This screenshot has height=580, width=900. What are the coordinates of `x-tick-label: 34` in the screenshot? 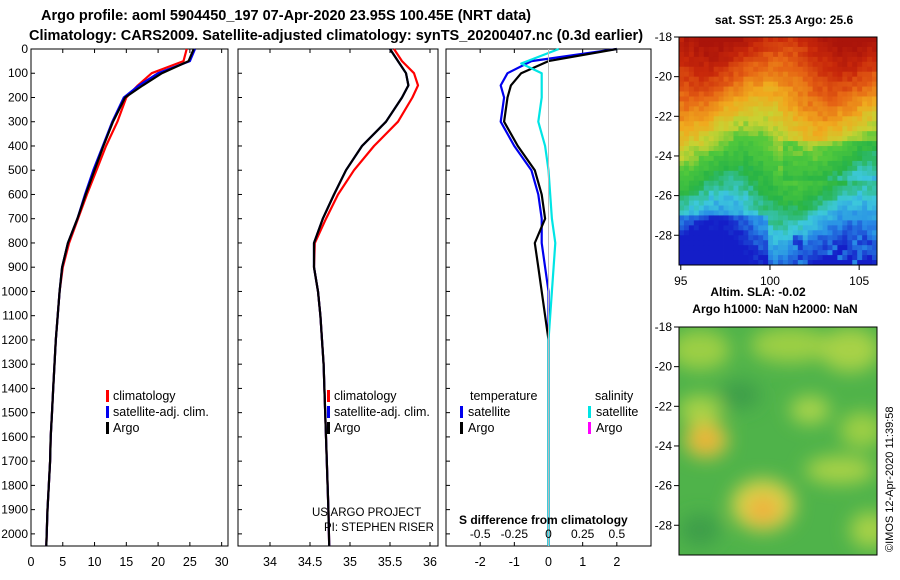 It's located at (270, 562).